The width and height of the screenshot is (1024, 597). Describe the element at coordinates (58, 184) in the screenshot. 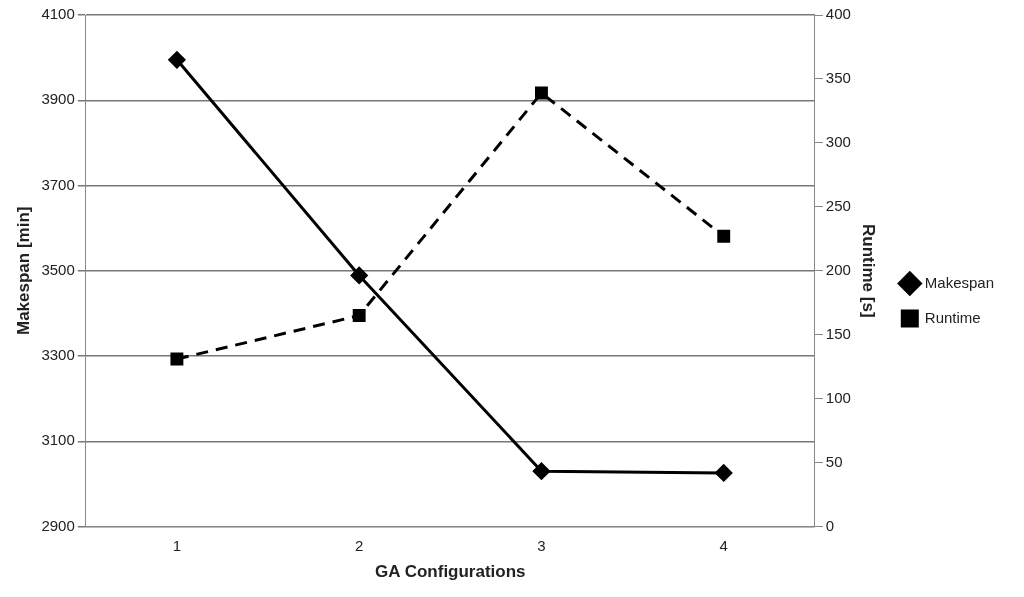

I see `y-tick-label: 3700` at that location.